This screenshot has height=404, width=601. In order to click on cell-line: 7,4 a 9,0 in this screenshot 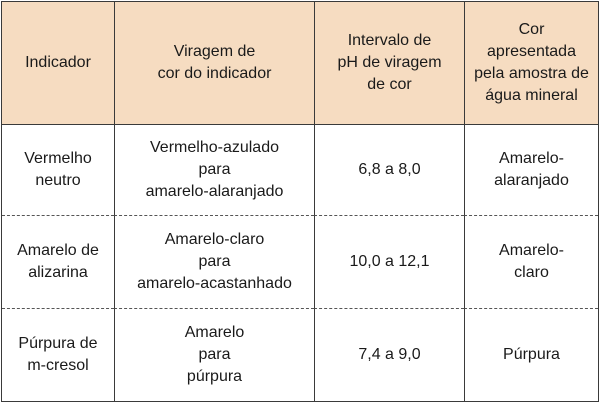, I will do `click(389, 354)`.